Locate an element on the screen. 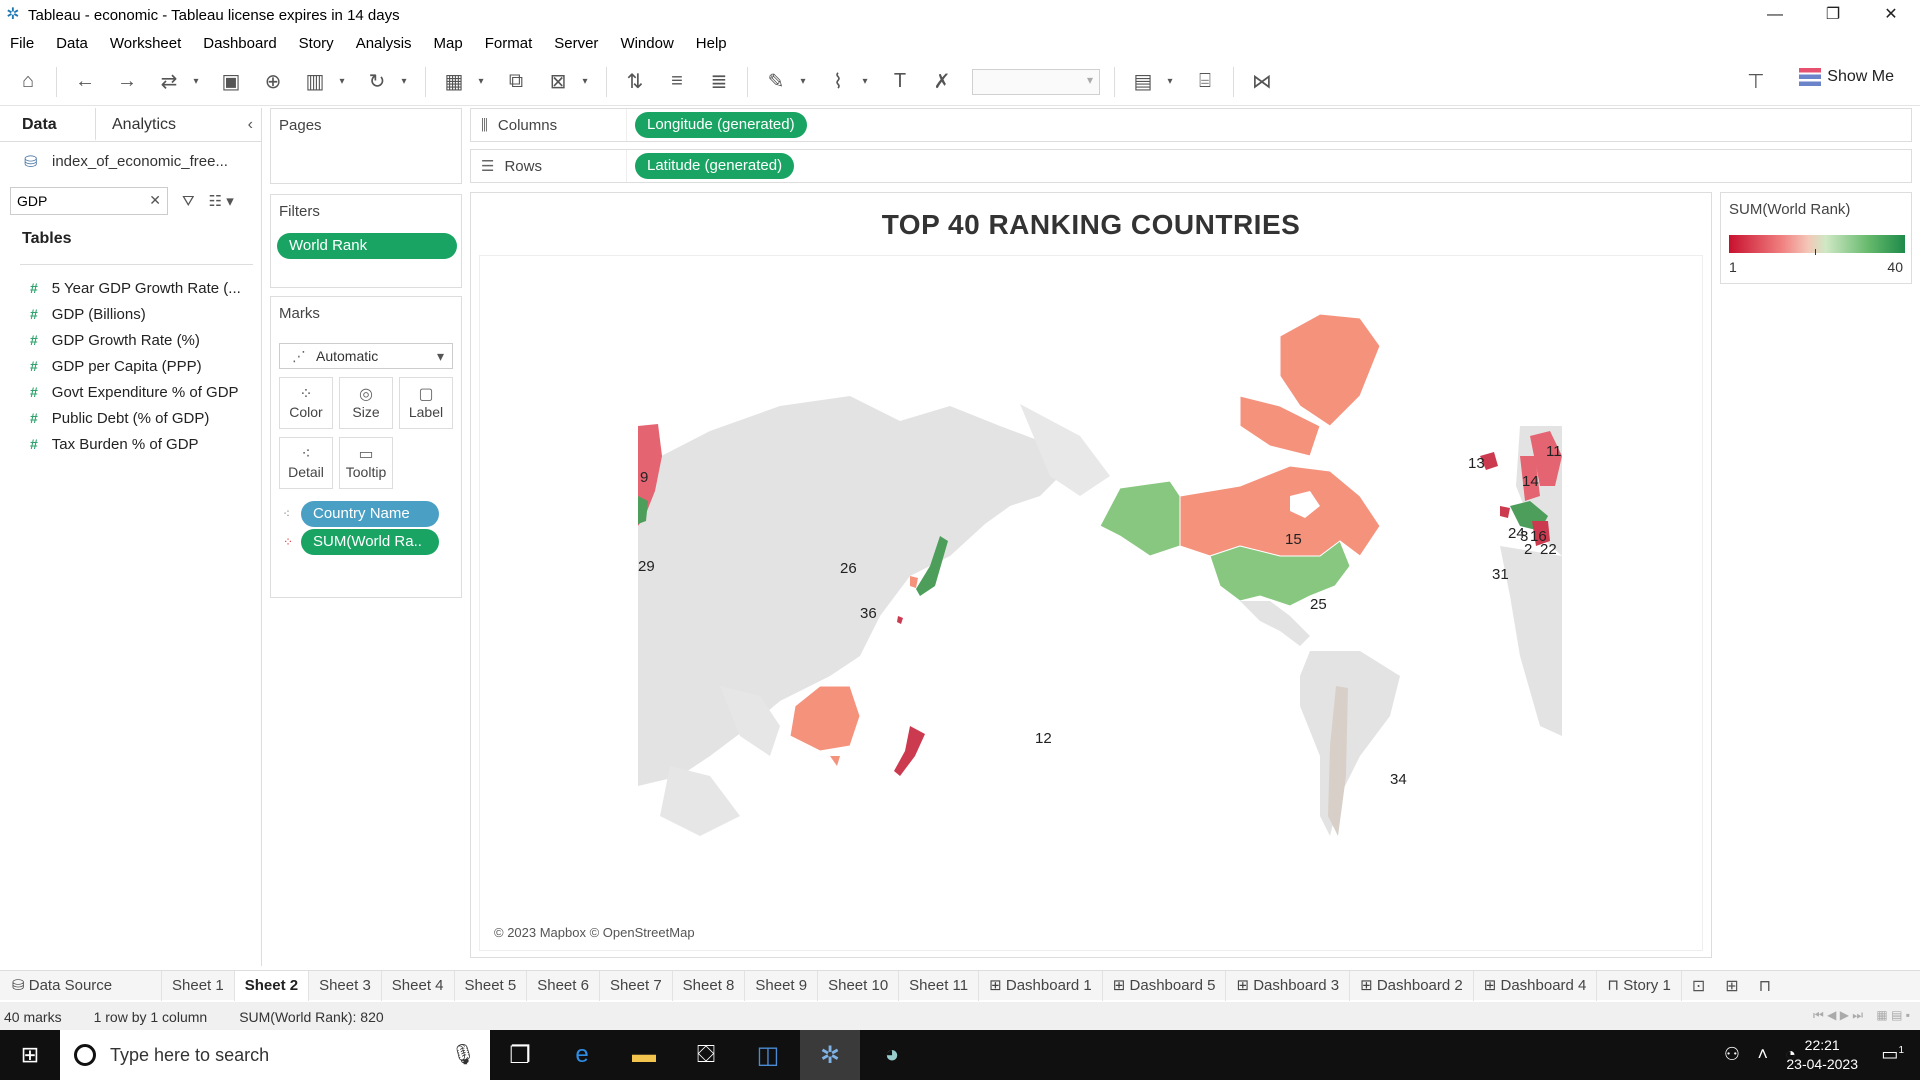 The image size is (1920, 1080). swap-rows-columns-icon: ⇅ is located at coordinates (635, 82).